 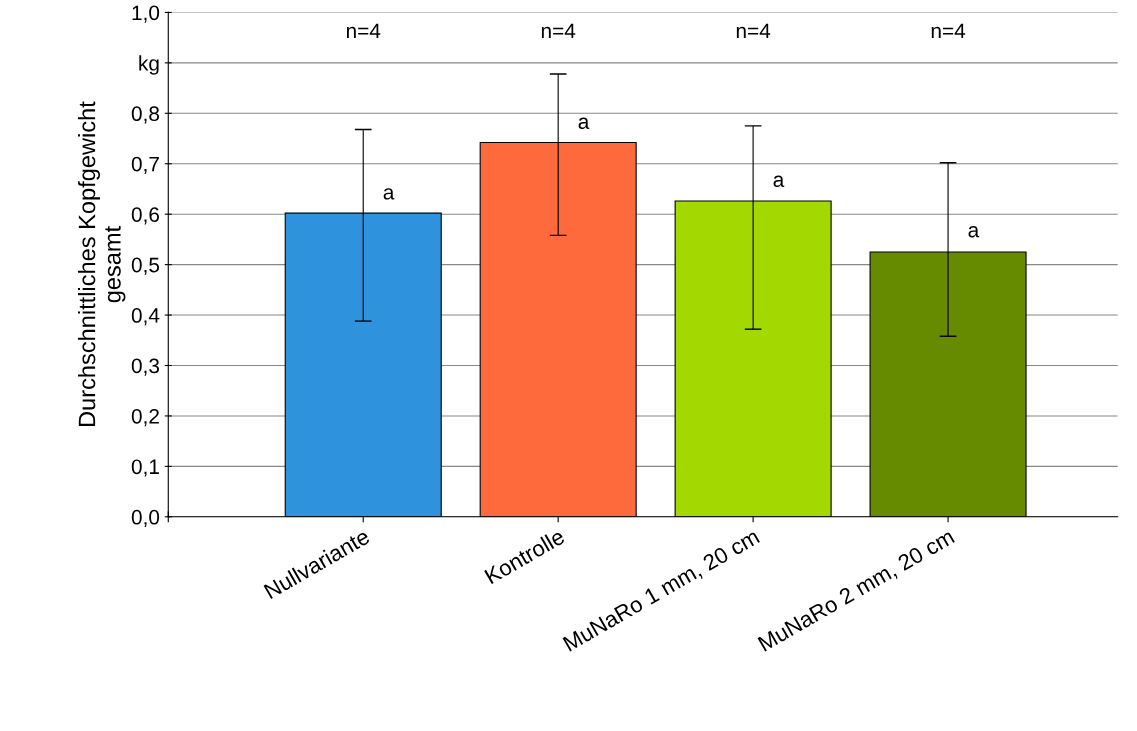 I want to click on y-tick-label: 0,3, so click(x=145, y=367).